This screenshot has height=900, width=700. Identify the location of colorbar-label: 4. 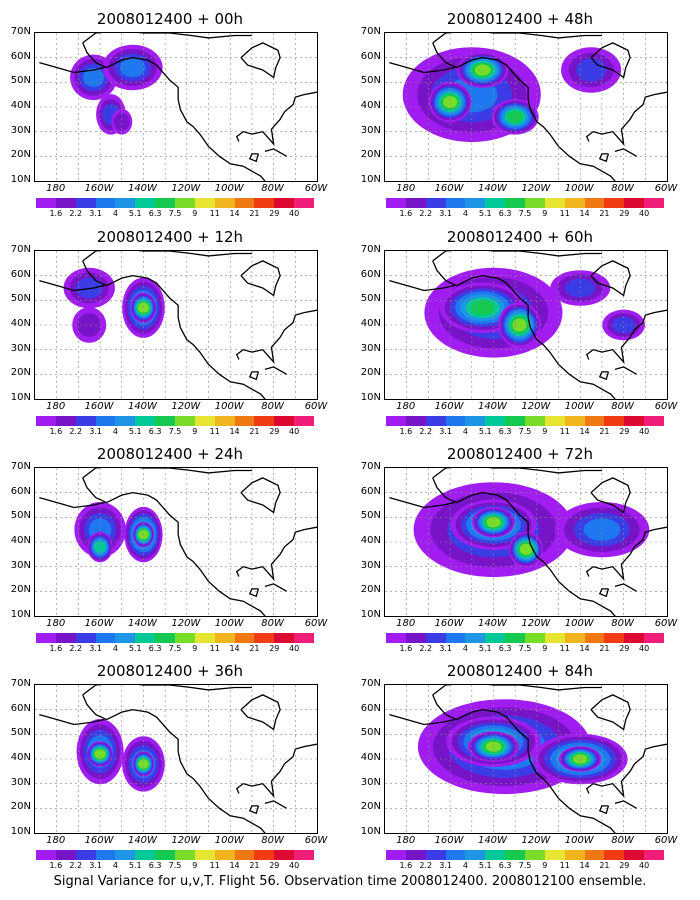
(465, 648).